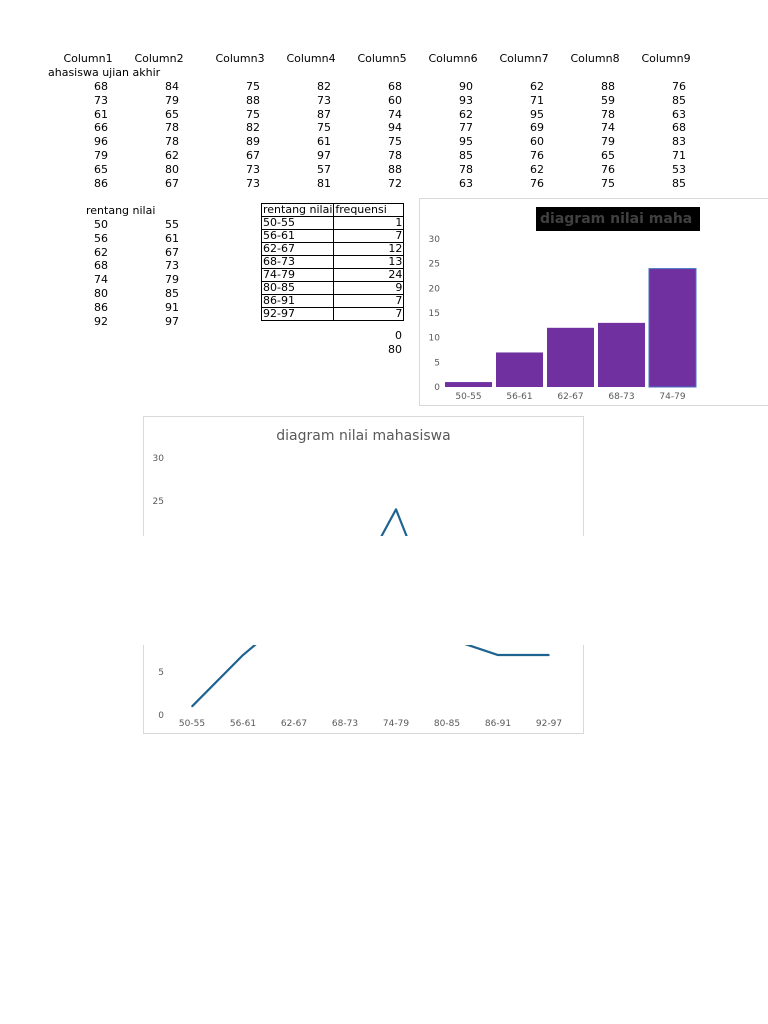 The width and height of the screenshot is (768, 1024). What do you see at coordinates (618, 219) in the screenshot?
I see `bar-chart-title: diagram nilai maha` at bounding box center [618, 219].